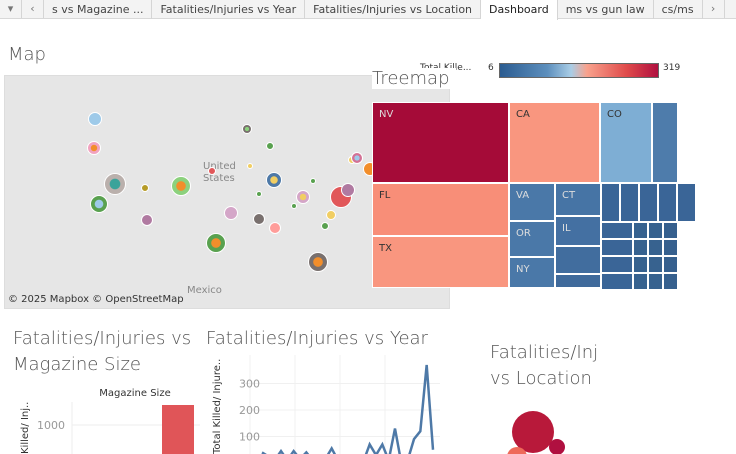 The image size is (736, 454). I want to click on map-title: Map, so click(27, 54).